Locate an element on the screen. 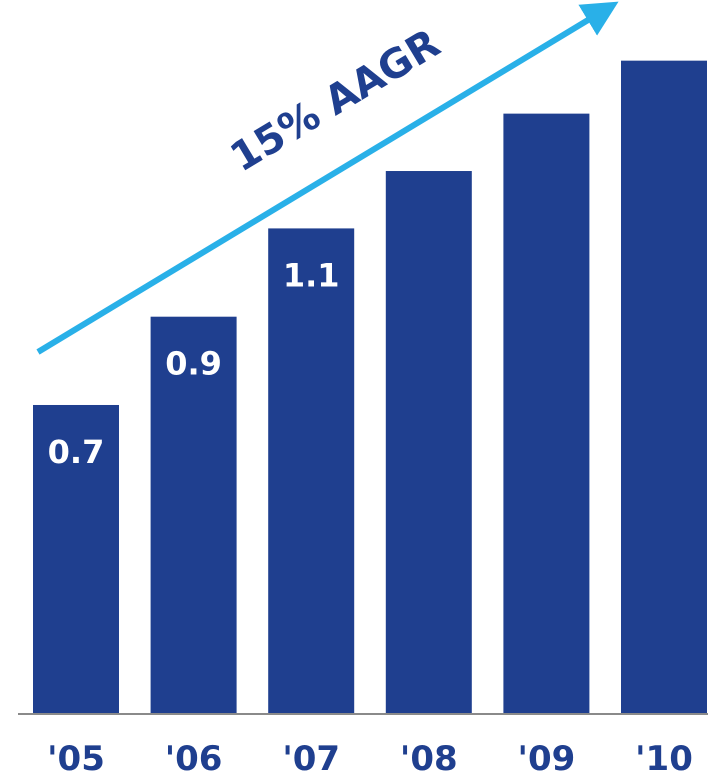 The height and width of the screenshot is (780, 708). data-label-06: 0.9 is located at coordinates (193, 364).